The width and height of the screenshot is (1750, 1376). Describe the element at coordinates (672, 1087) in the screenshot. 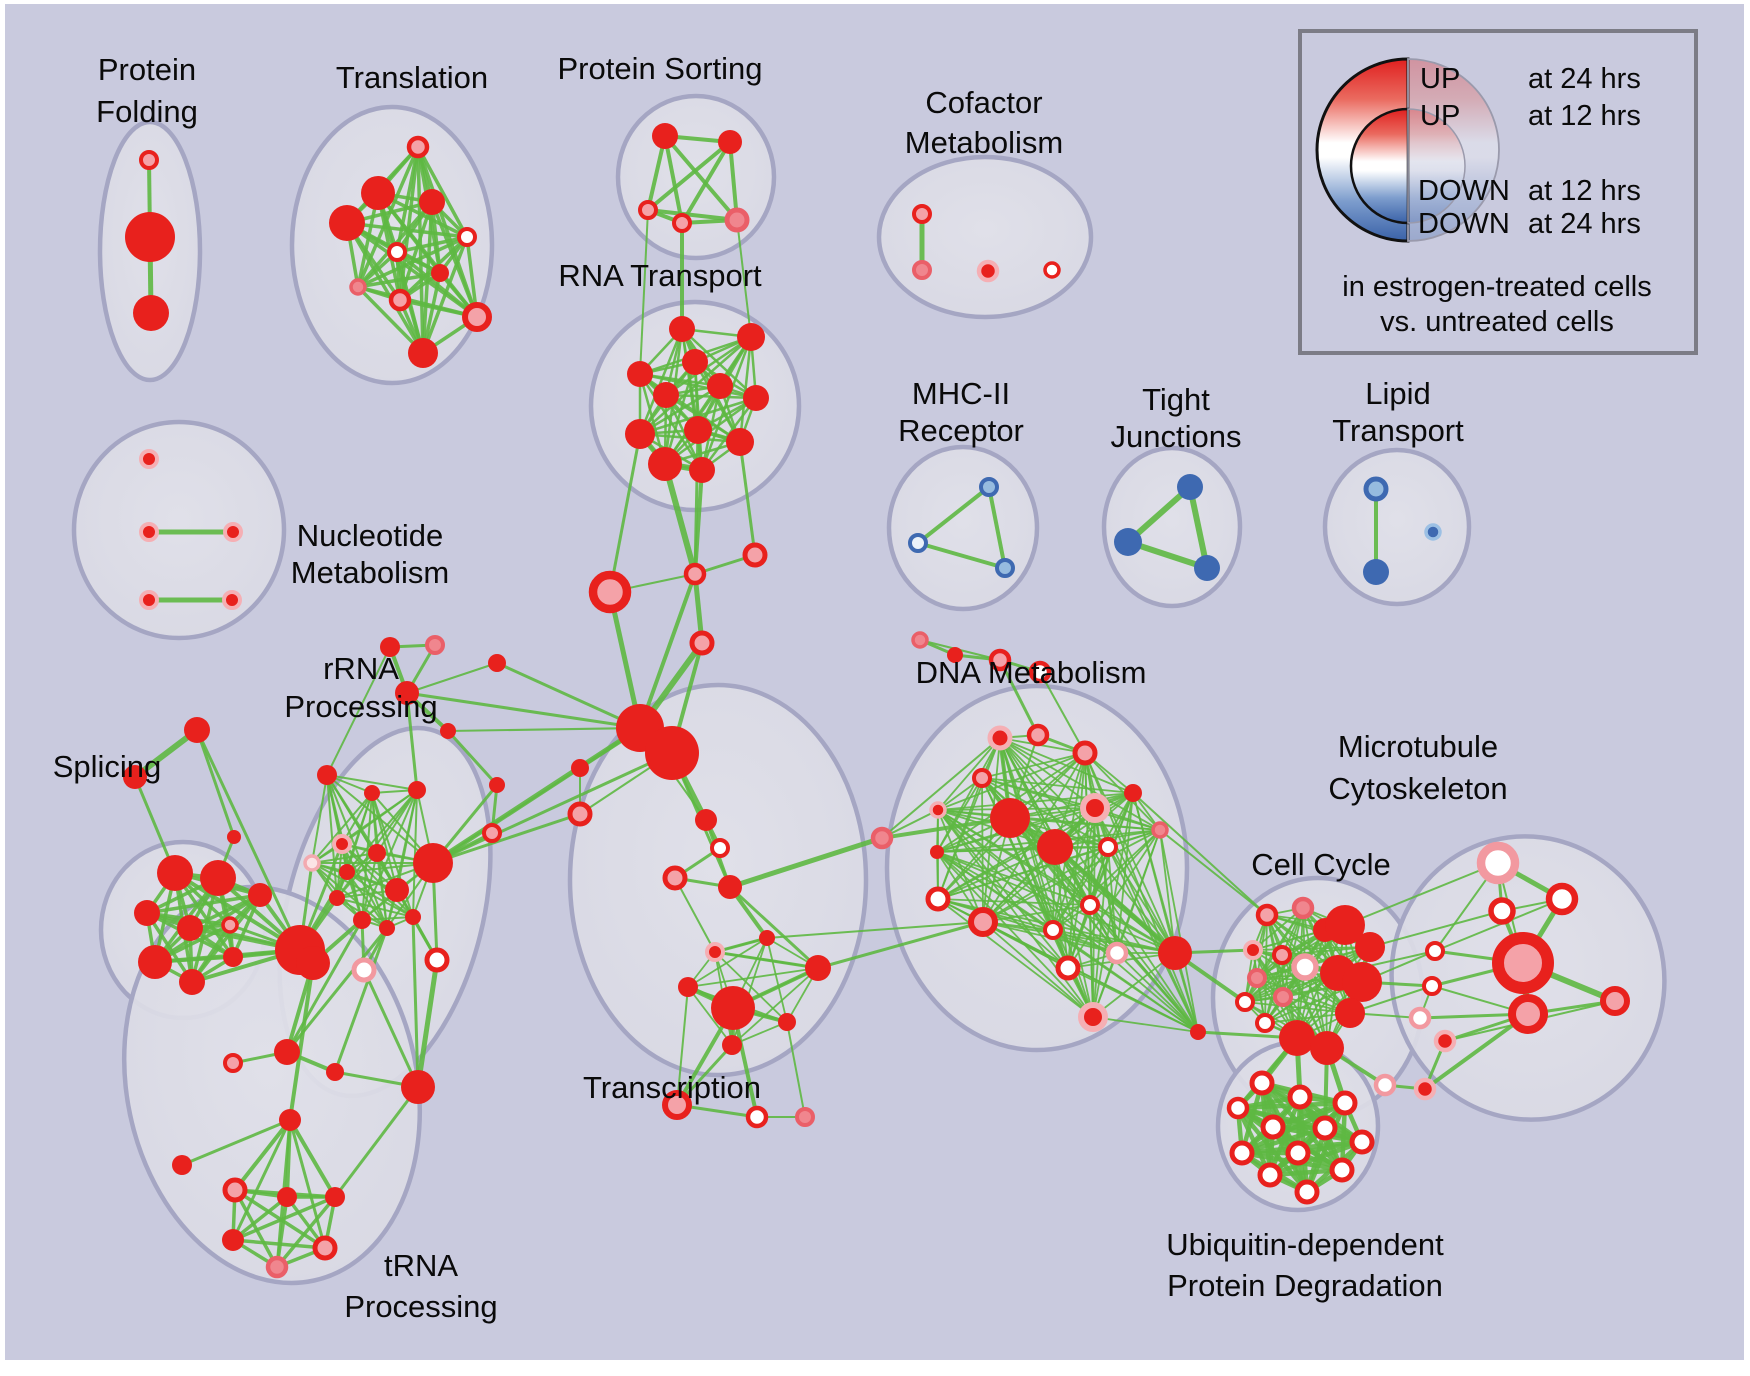

I see `module-label-transcription: Transcription` at that location.